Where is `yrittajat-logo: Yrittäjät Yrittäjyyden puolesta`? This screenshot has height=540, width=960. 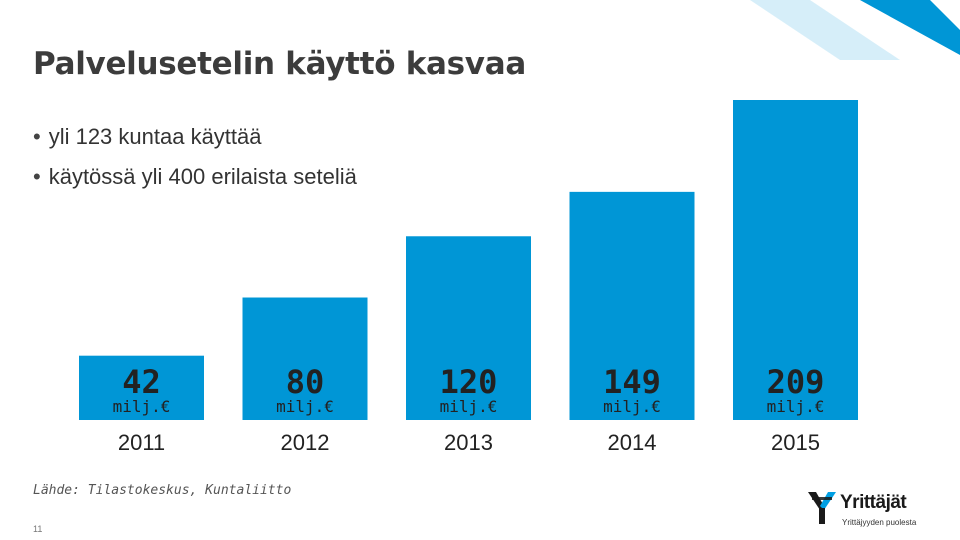
yrittajat-logo: Yrittäjät Yrittäjyyden puolesta is located at coordinates (876, 511).